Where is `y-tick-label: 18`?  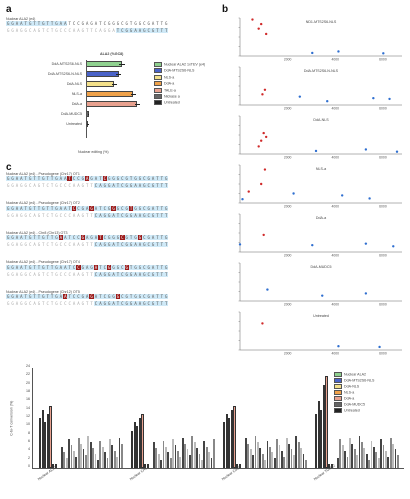 y-tick-label: 18 is located at coordinates (28, 391).